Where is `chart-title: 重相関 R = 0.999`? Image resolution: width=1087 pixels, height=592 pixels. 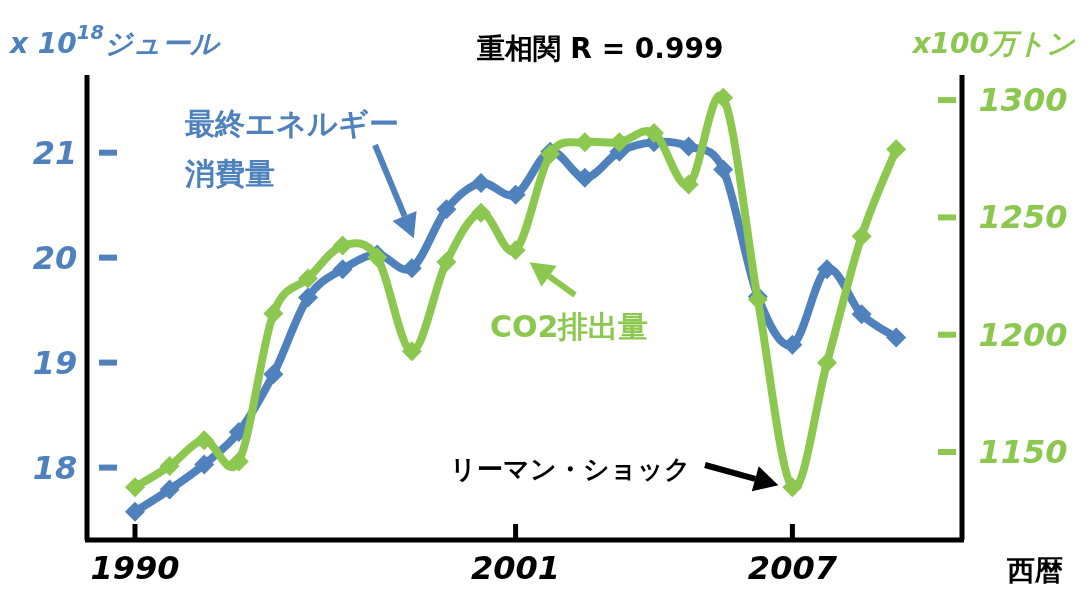 chart-title: 重相関 R = 0.999 is located at coordinates (599, 48).